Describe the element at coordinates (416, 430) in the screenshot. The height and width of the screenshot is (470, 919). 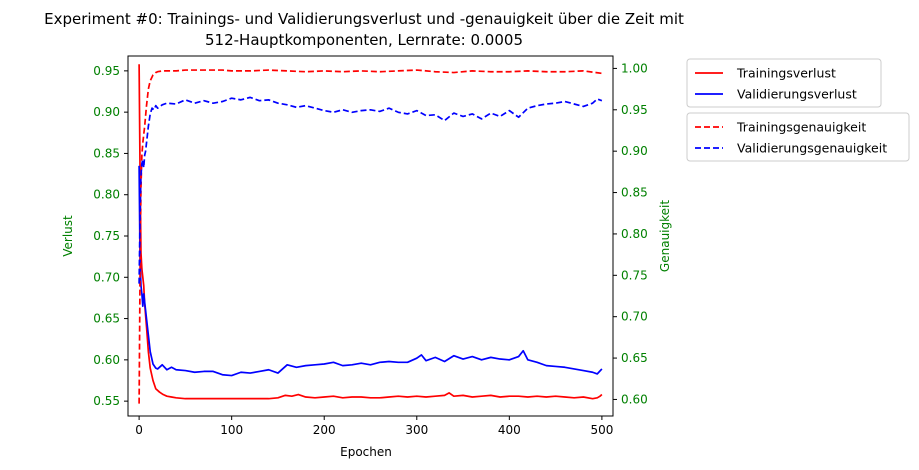
I see `x-tick-label: 300` at that location.